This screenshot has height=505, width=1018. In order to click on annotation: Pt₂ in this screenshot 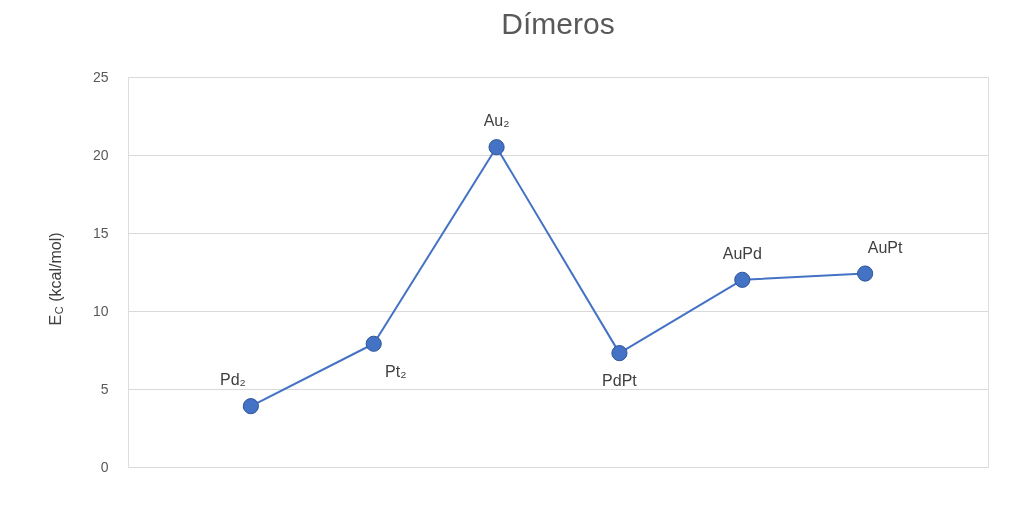, I will do `click(396, 371)`.